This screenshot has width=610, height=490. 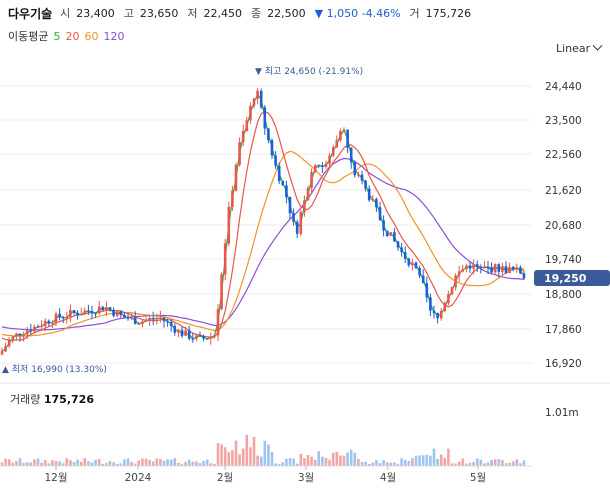 What do you see at coordinates (306, 478) in the screenshot?
I see `time-axis-label: 3월` at bounding box center [306, 478].